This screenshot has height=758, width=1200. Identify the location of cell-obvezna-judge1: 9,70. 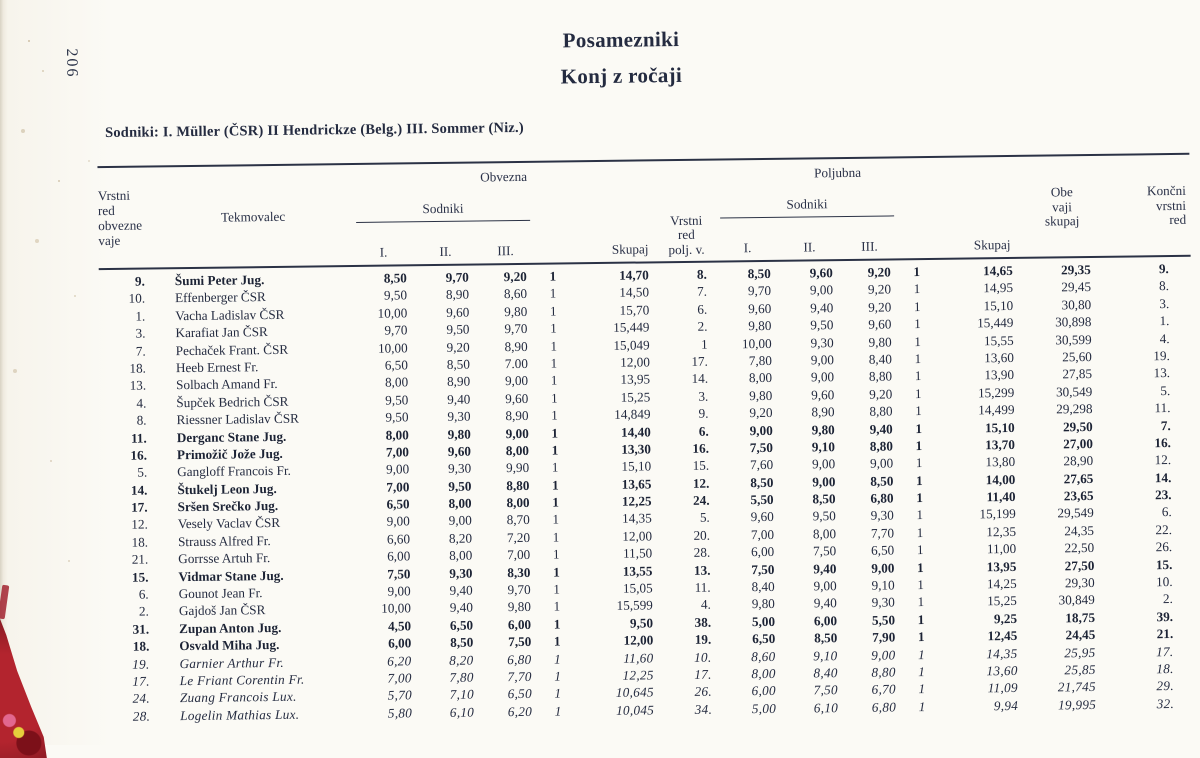
(396, 330).